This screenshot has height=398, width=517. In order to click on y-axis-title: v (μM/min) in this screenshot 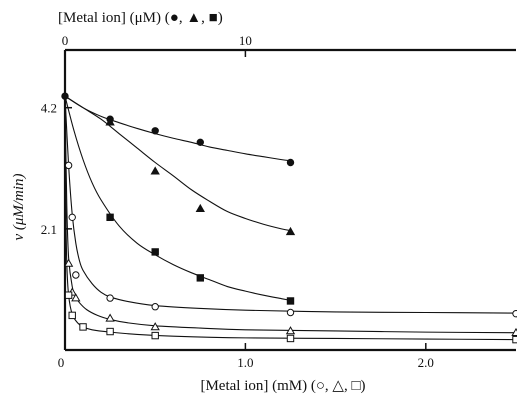, I will do `click(19, 206)`.